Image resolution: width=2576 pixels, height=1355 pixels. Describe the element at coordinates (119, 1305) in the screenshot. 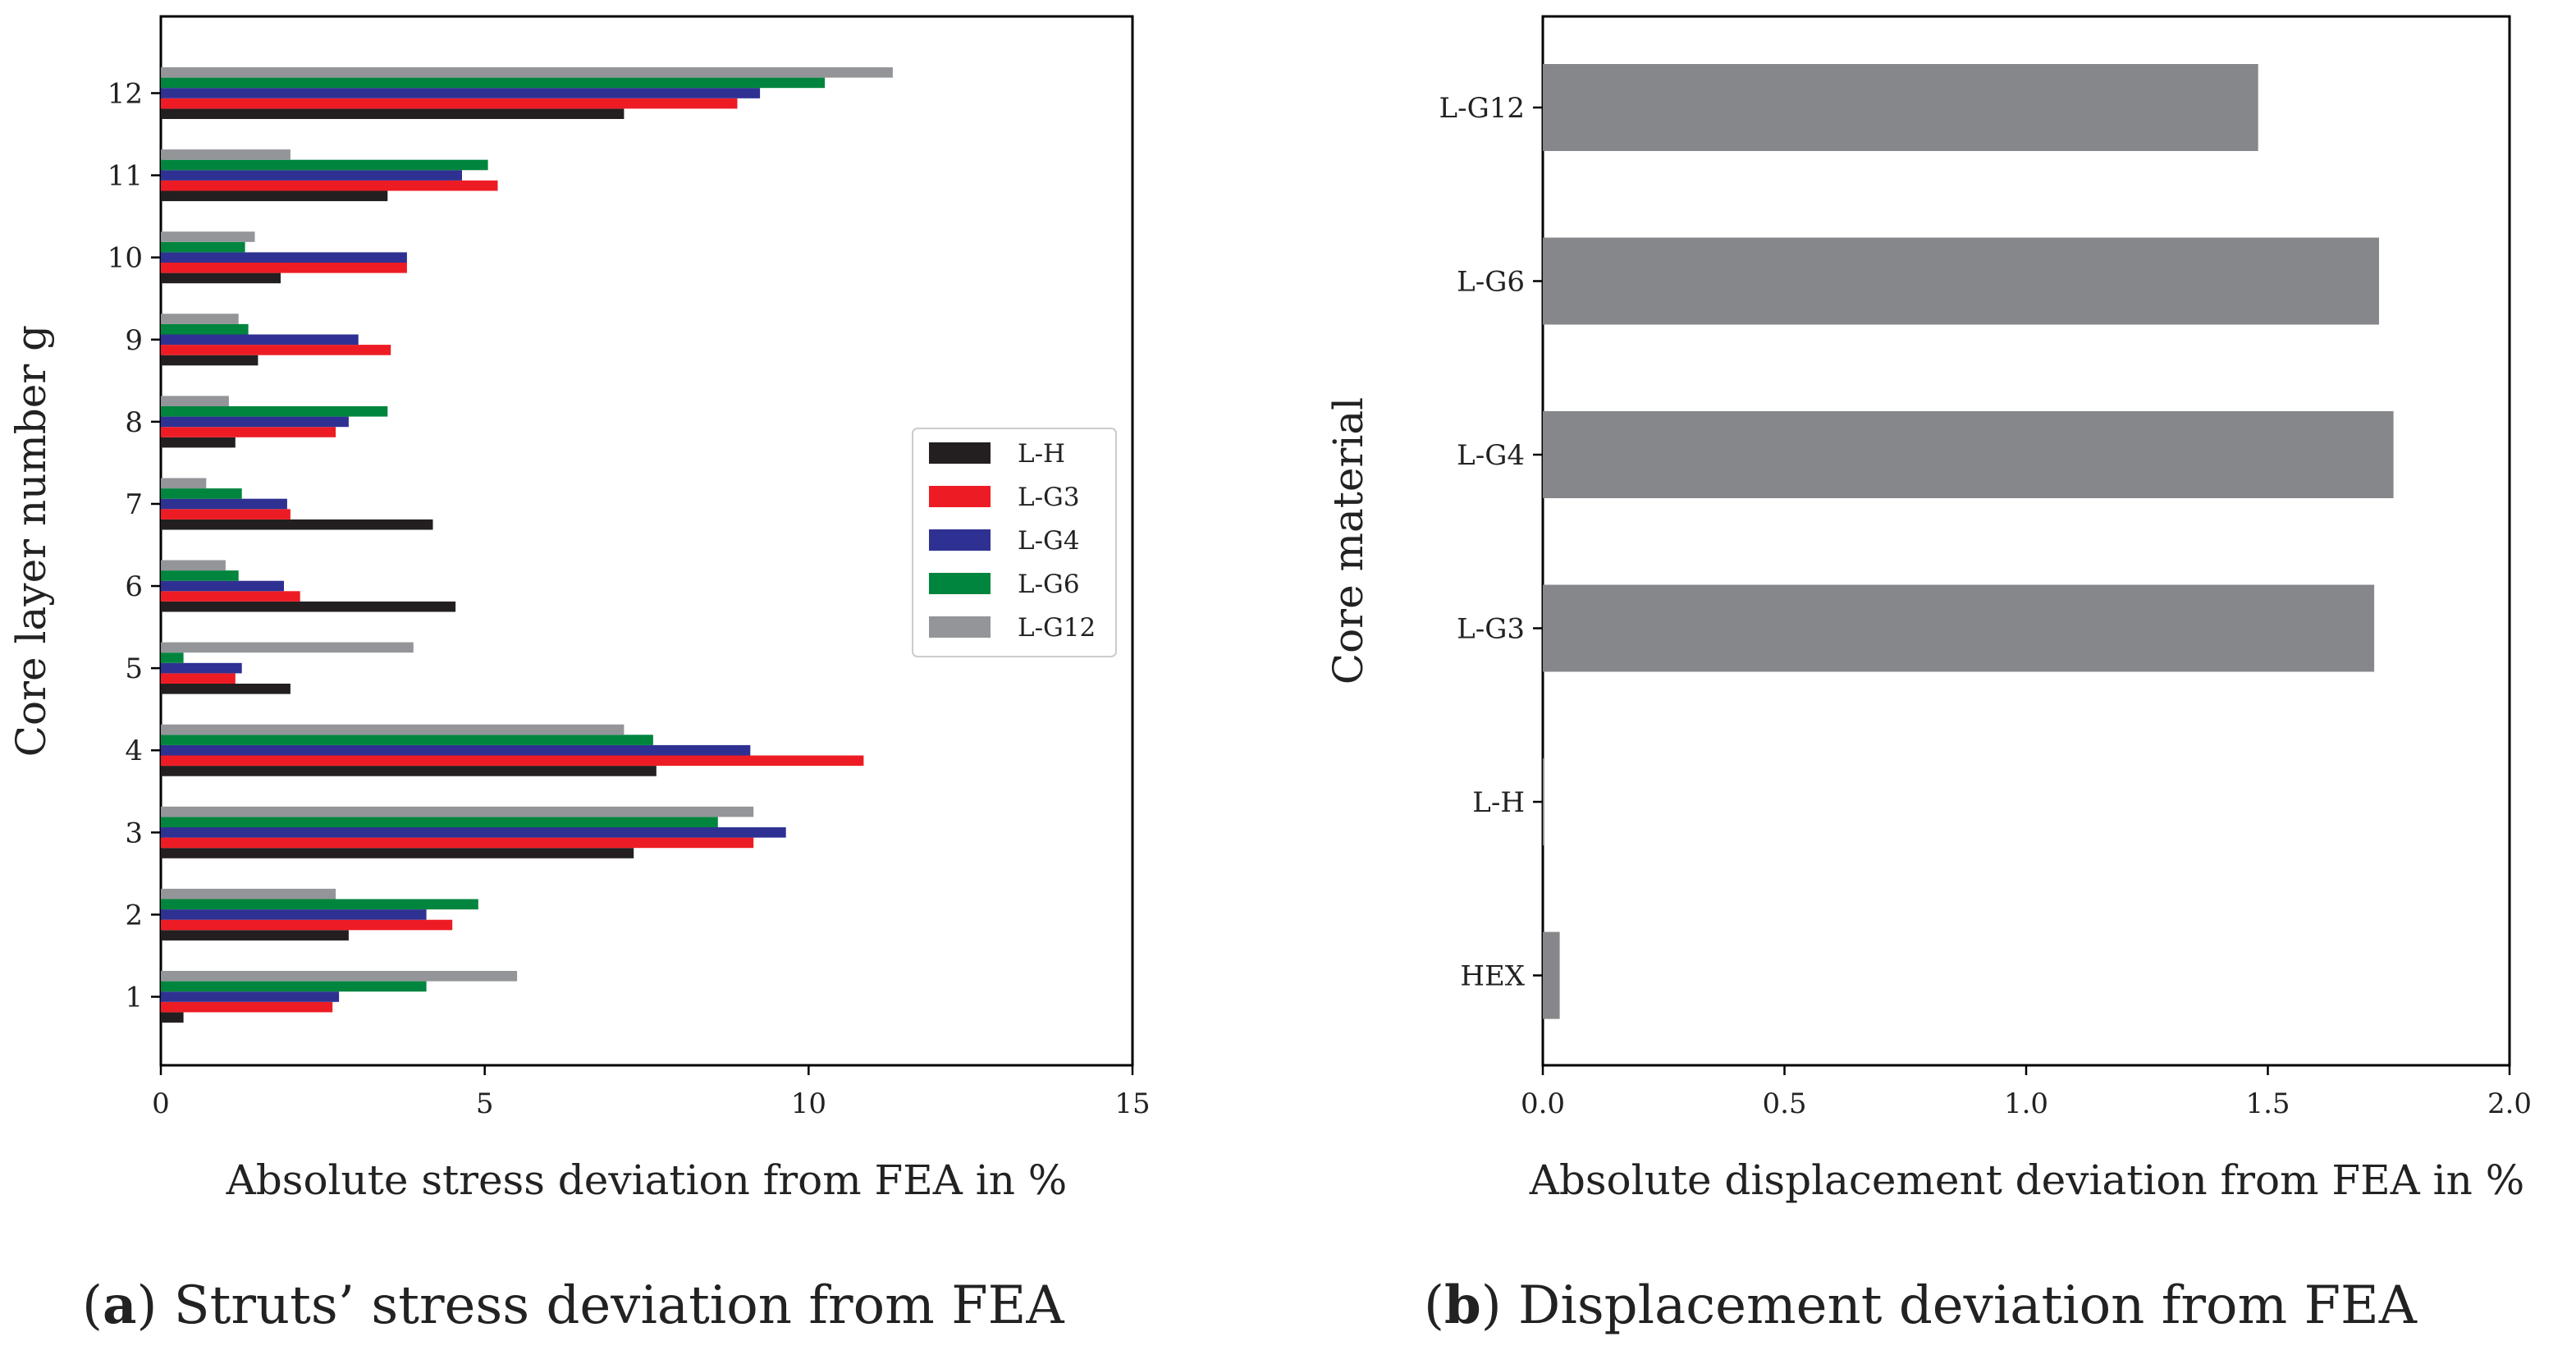

I see `chart-a-caption-letter: a` at that location.